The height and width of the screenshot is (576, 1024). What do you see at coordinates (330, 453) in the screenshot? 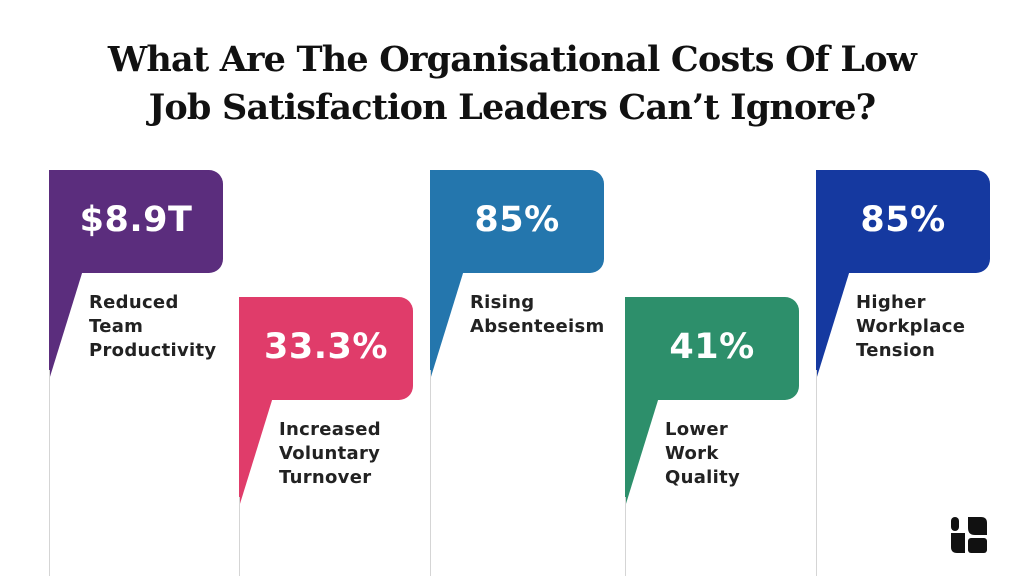
I see `stat-label-line: Voluntary` at bounding box center [330, 453].